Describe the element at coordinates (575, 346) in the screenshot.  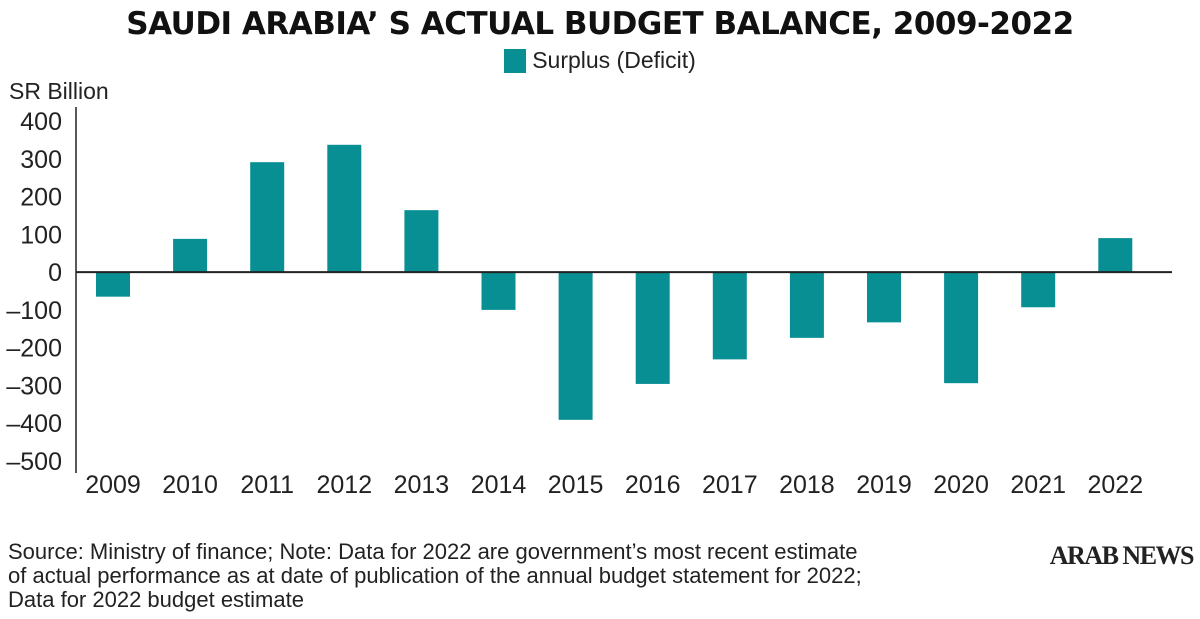
I see `bar-2015` at that location.